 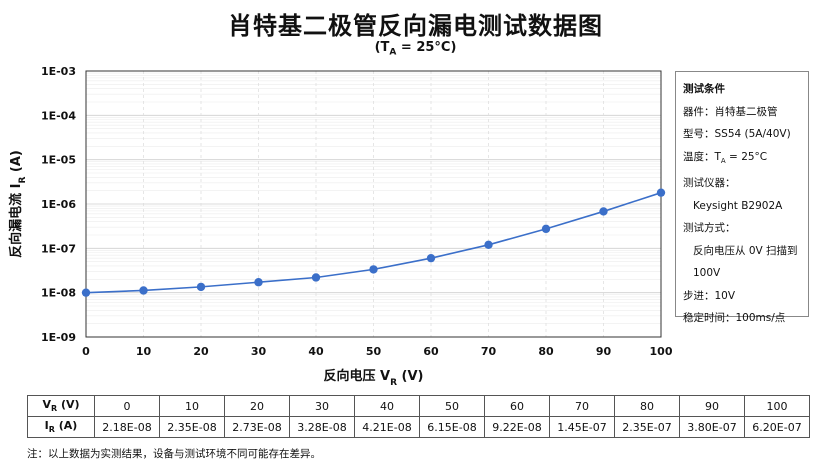 I want to click on table-cell-voltage: 20, so click(x=257, y=406).